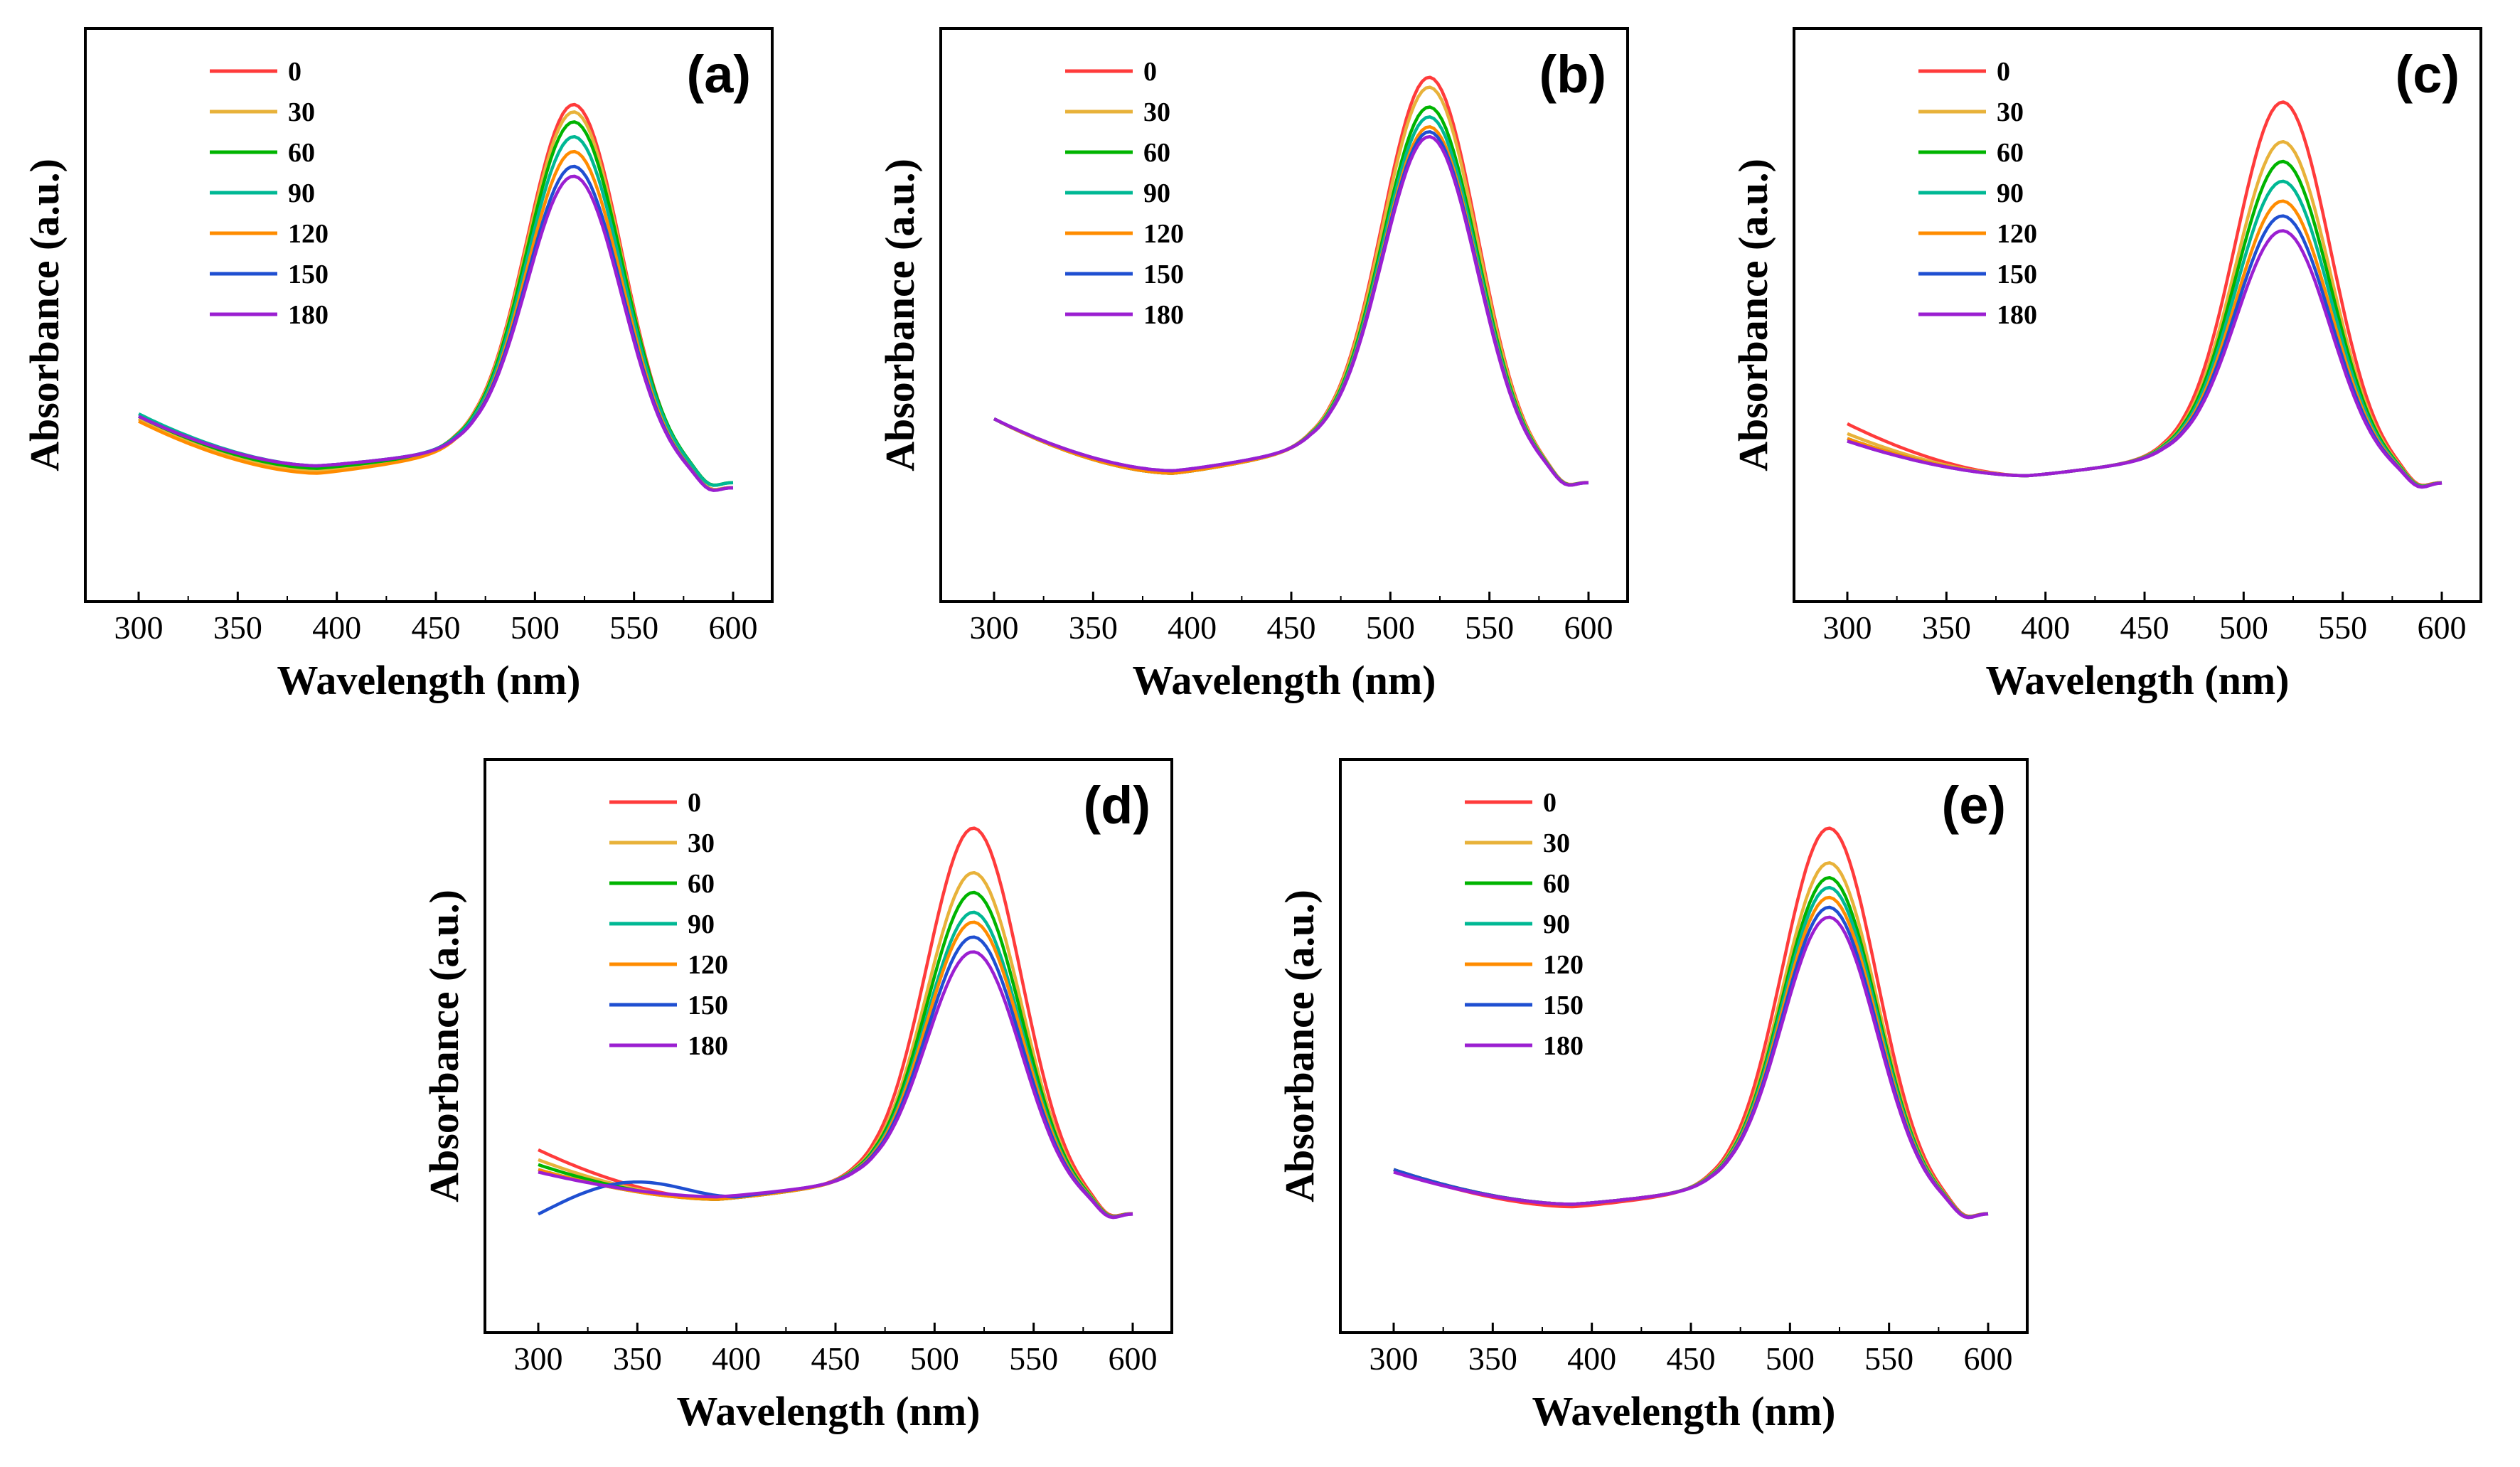 The height and width of the screenshot is (1467, 2520). I want to click on panel-label: (b), so click(1573, 74).